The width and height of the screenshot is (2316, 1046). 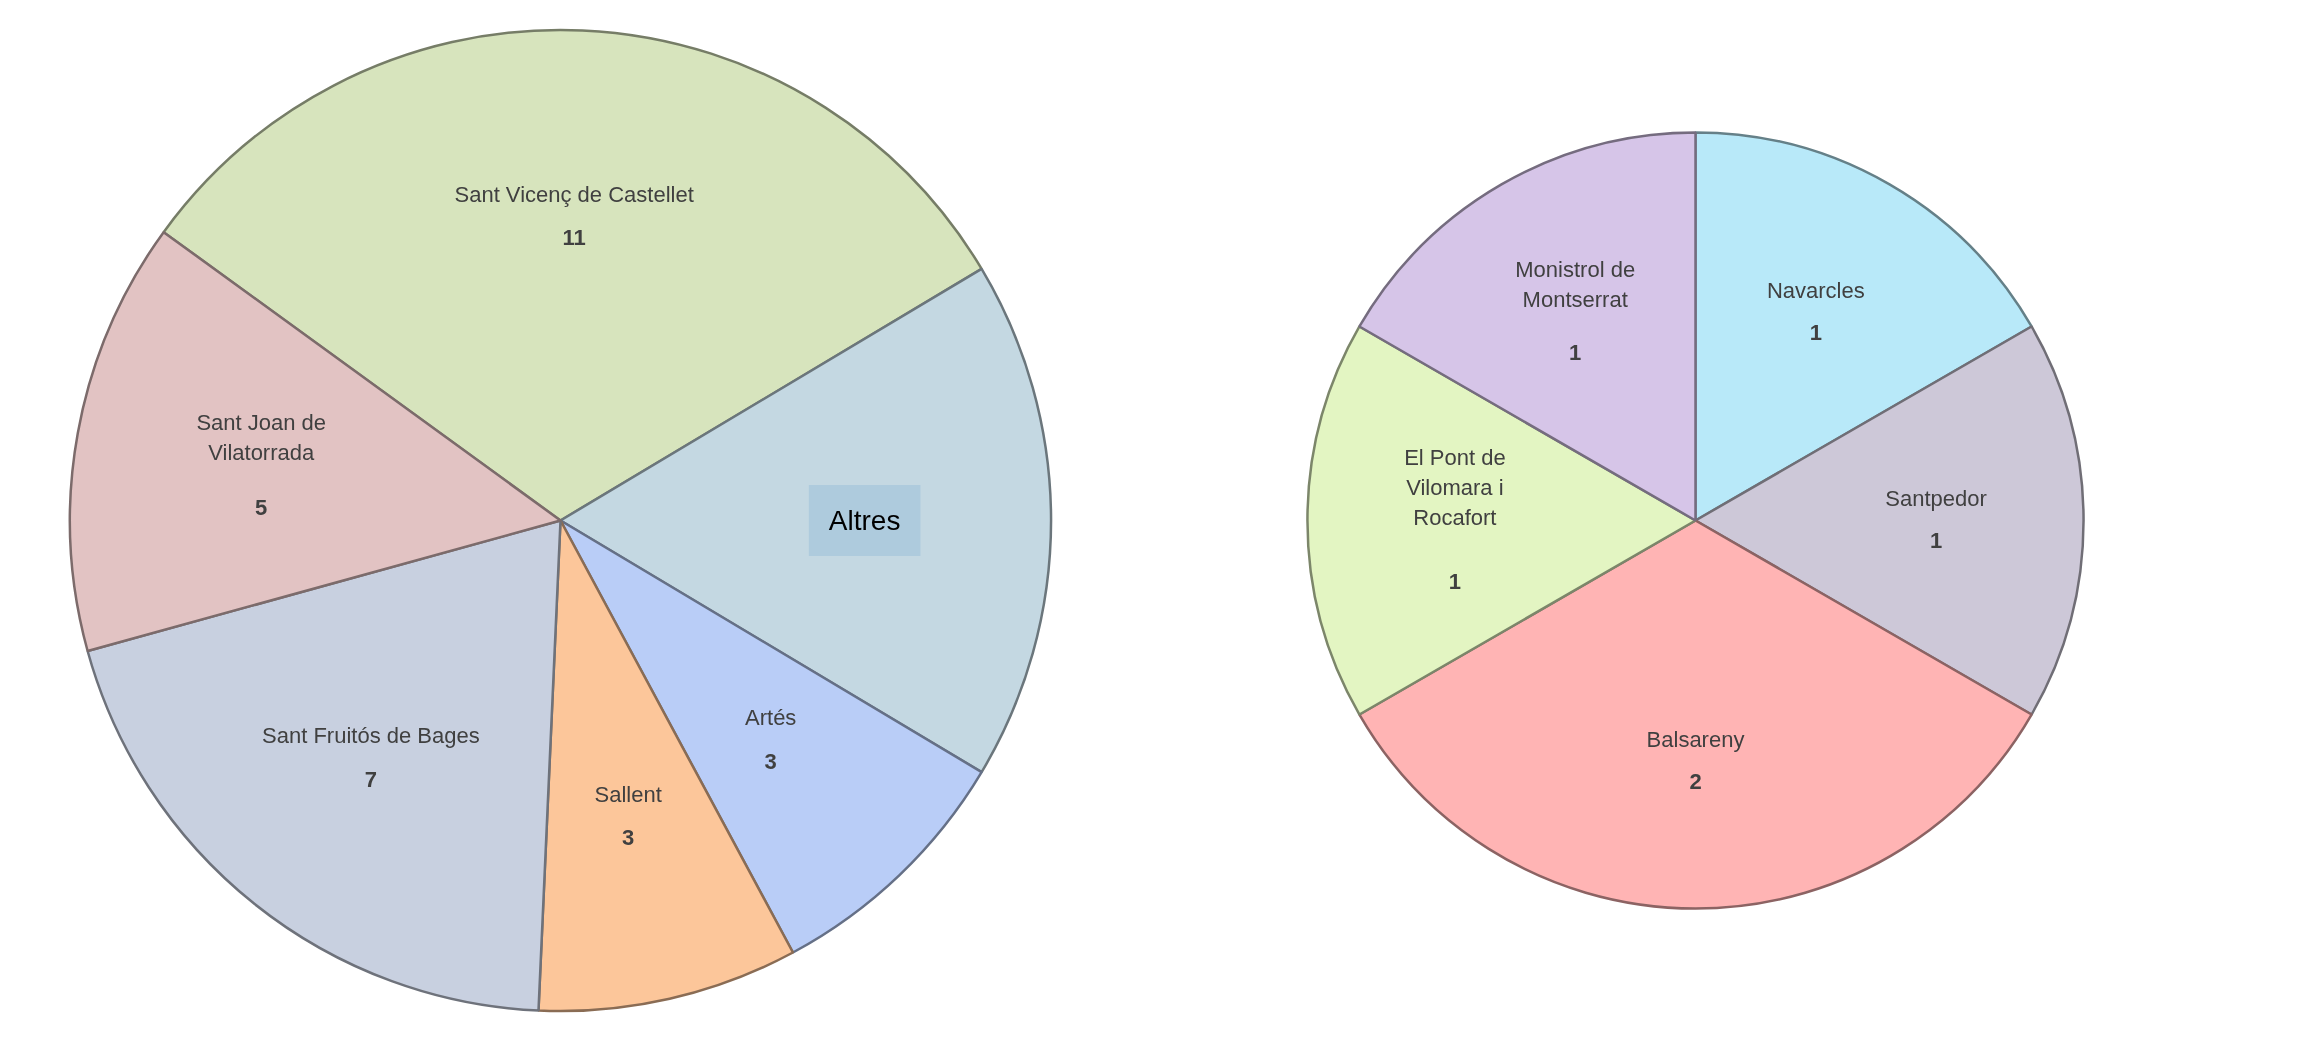 I want to click on data-label: 2, so click(x=1695, y=781).